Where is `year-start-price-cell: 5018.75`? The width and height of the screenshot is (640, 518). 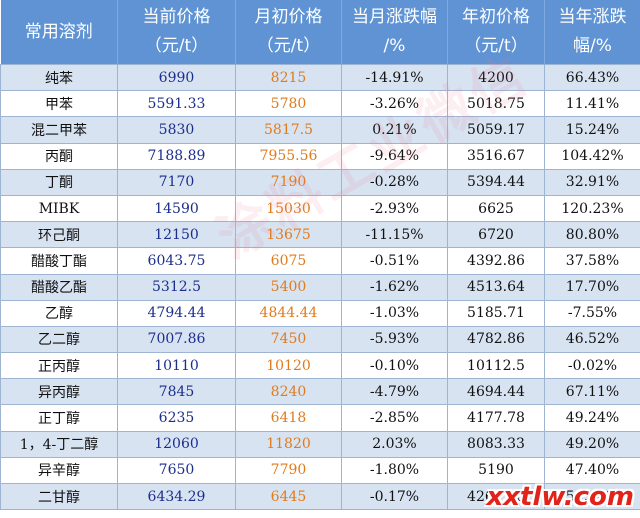
year-start-price-cell: 5018.75 is located at coordinates (496, 104).